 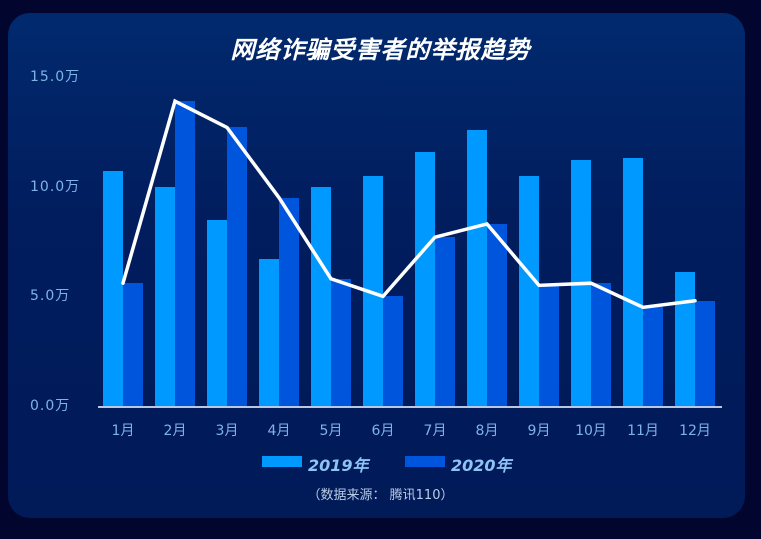 What do you see at coordinates (55, 186) in the screenshot?
I see `y-tick-label: 10.0万` at bounding box center [55, 186].